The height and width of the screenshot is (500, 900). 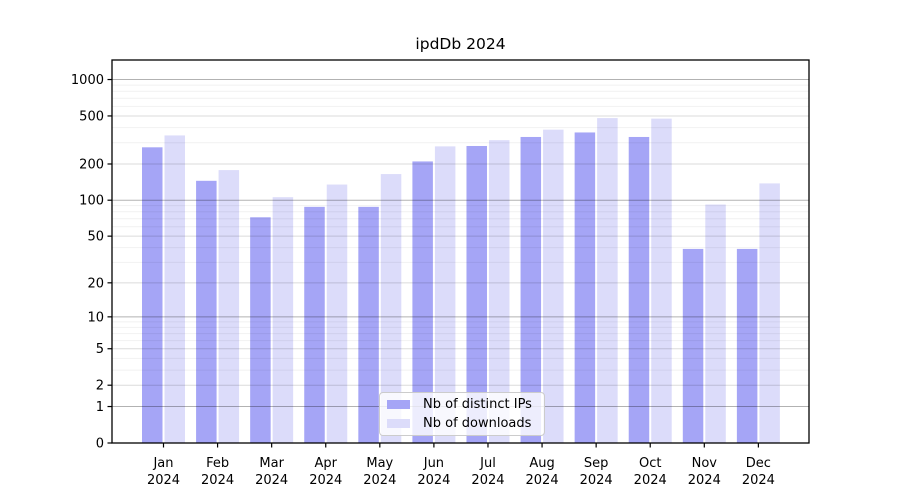 What do you see at coordinates (95, 317) in the screenshot?
I see `y-tick-label: 10` at bounding box center [95, 317].